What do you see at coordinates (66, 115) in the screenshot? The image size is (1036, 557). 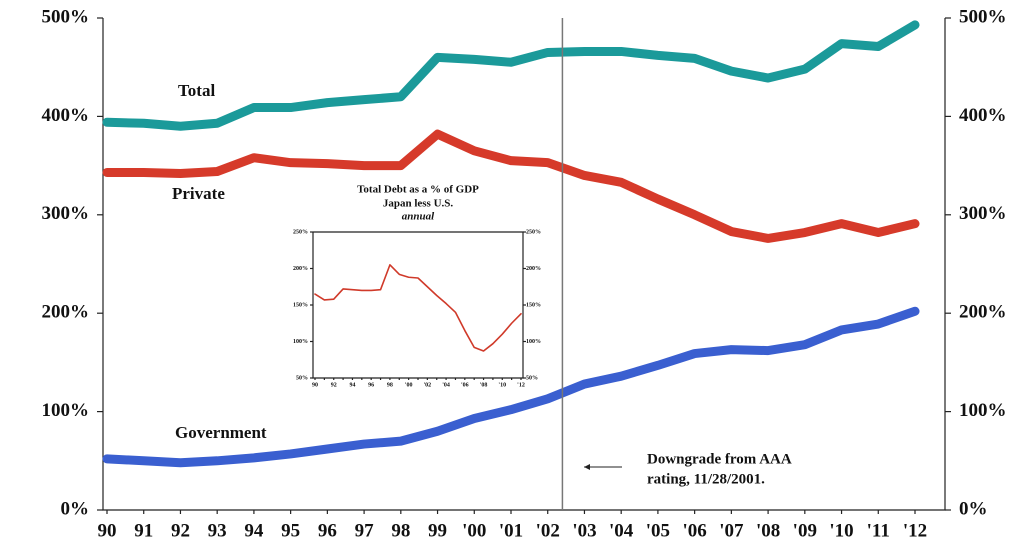 I see `y-tick-label: 400%` at bounding box center [66, 115].